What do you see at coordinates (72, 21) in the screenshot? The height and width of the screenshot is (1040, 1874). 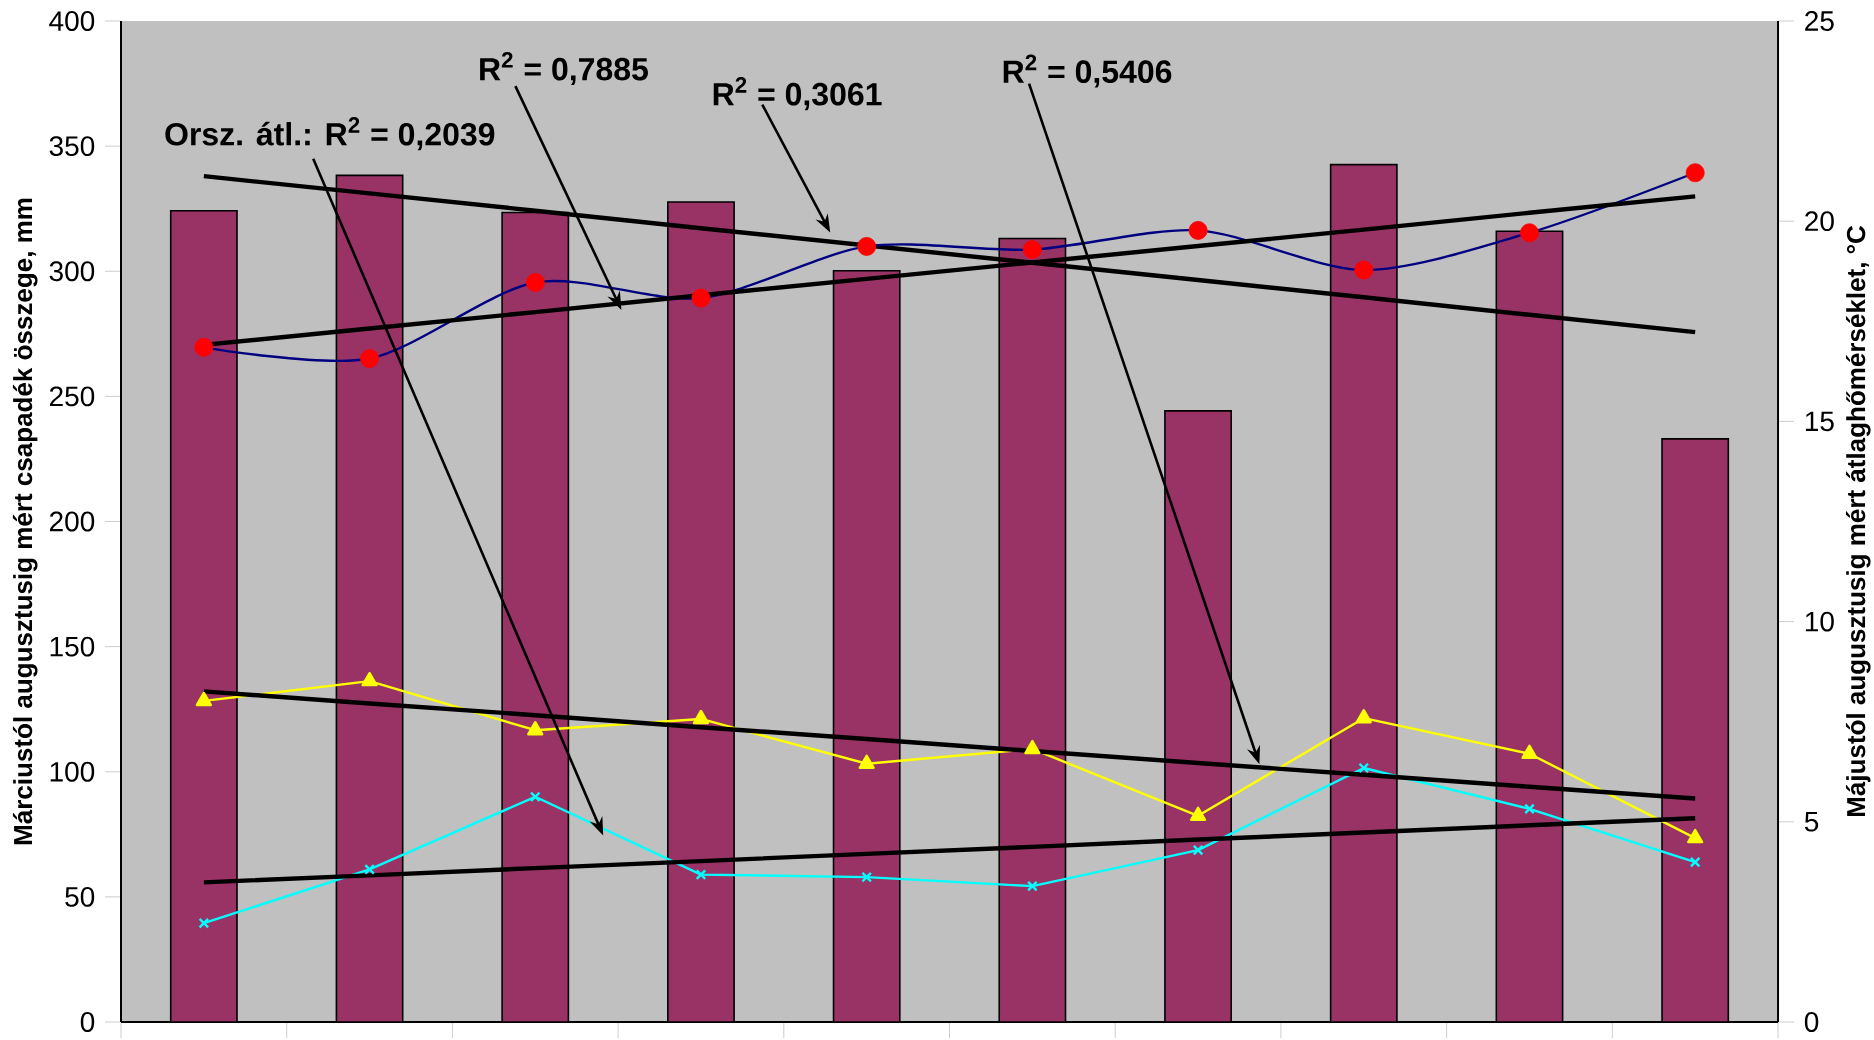 I see `y-tick-label: 400` at bounding box center [72, 21].